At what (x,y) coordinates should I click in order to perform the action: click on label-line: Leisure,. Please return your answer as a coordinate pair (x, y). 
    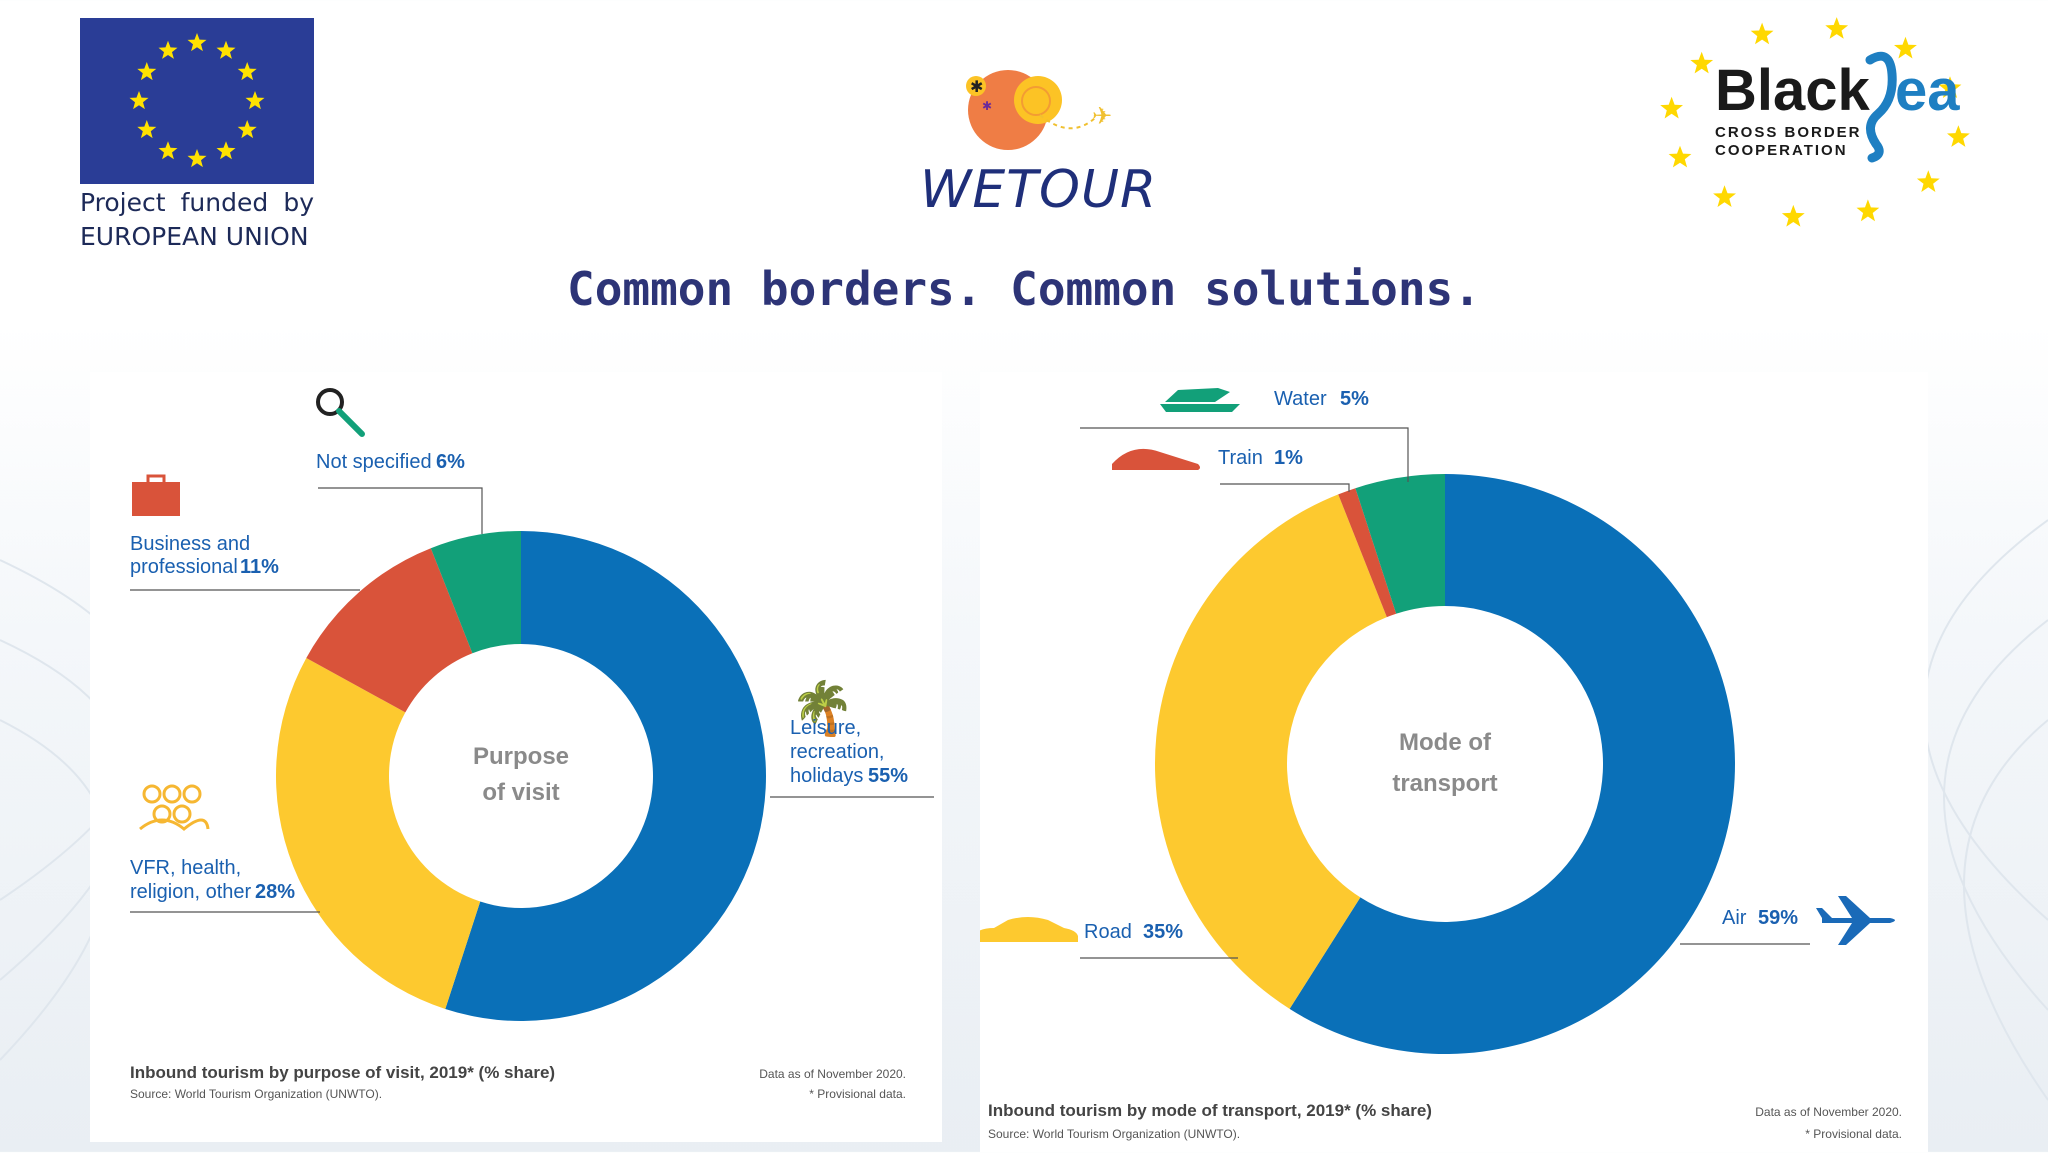
    Looking at the image, I should click on (825, 728).